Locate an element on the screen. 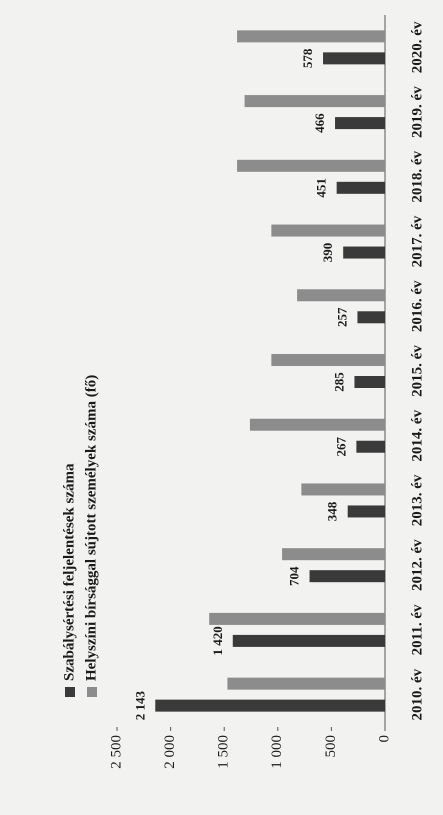  x-tick-label: 2010. év is located at coordinates (417, 694).